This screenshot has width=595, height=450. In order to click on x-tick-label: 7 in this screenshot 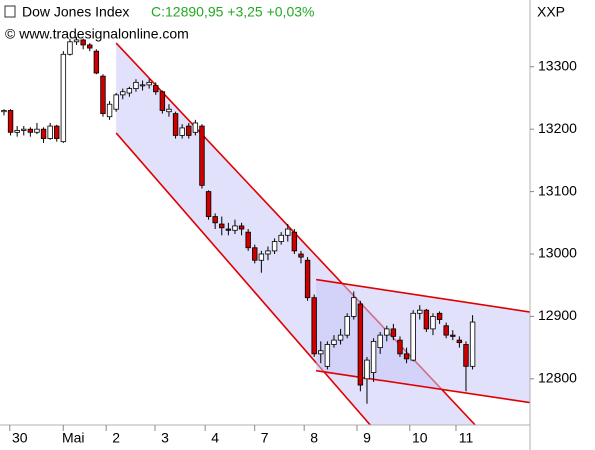, I will do `click(265, 438)`.